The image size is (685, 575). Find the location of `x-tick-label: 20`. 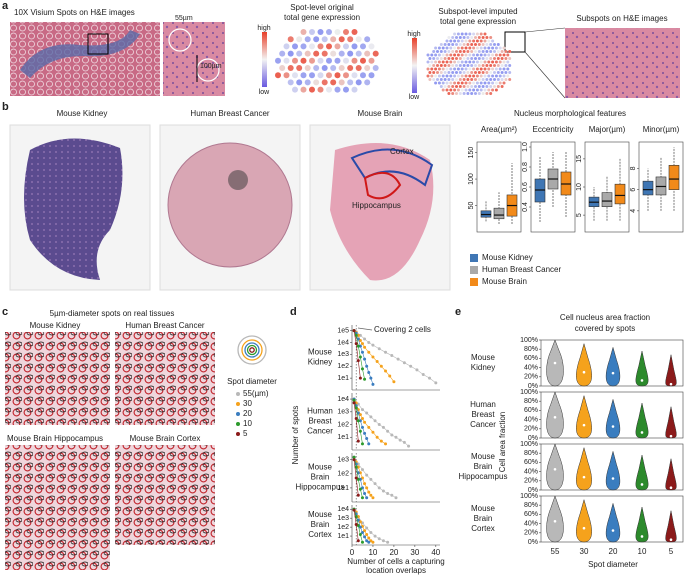

x-tick-label: 20 is located at coordinates (613, 551).